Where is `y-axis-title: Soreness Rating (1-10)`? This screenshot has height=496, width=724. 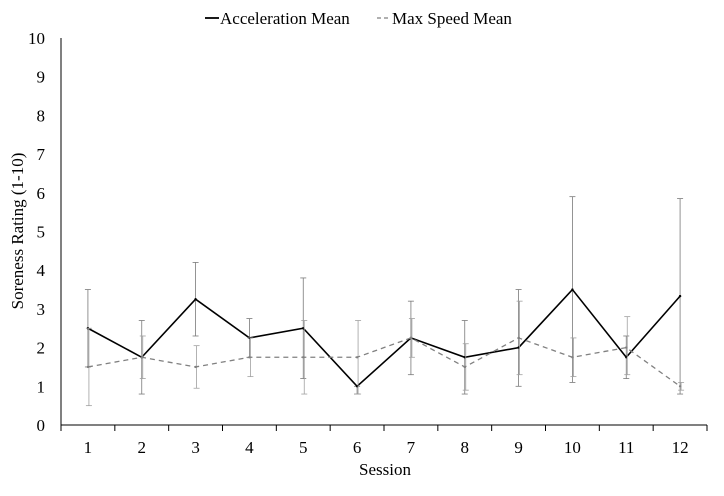
y-axis-title: Soreness Rating (1-10) is located at coordinates (17, 231).